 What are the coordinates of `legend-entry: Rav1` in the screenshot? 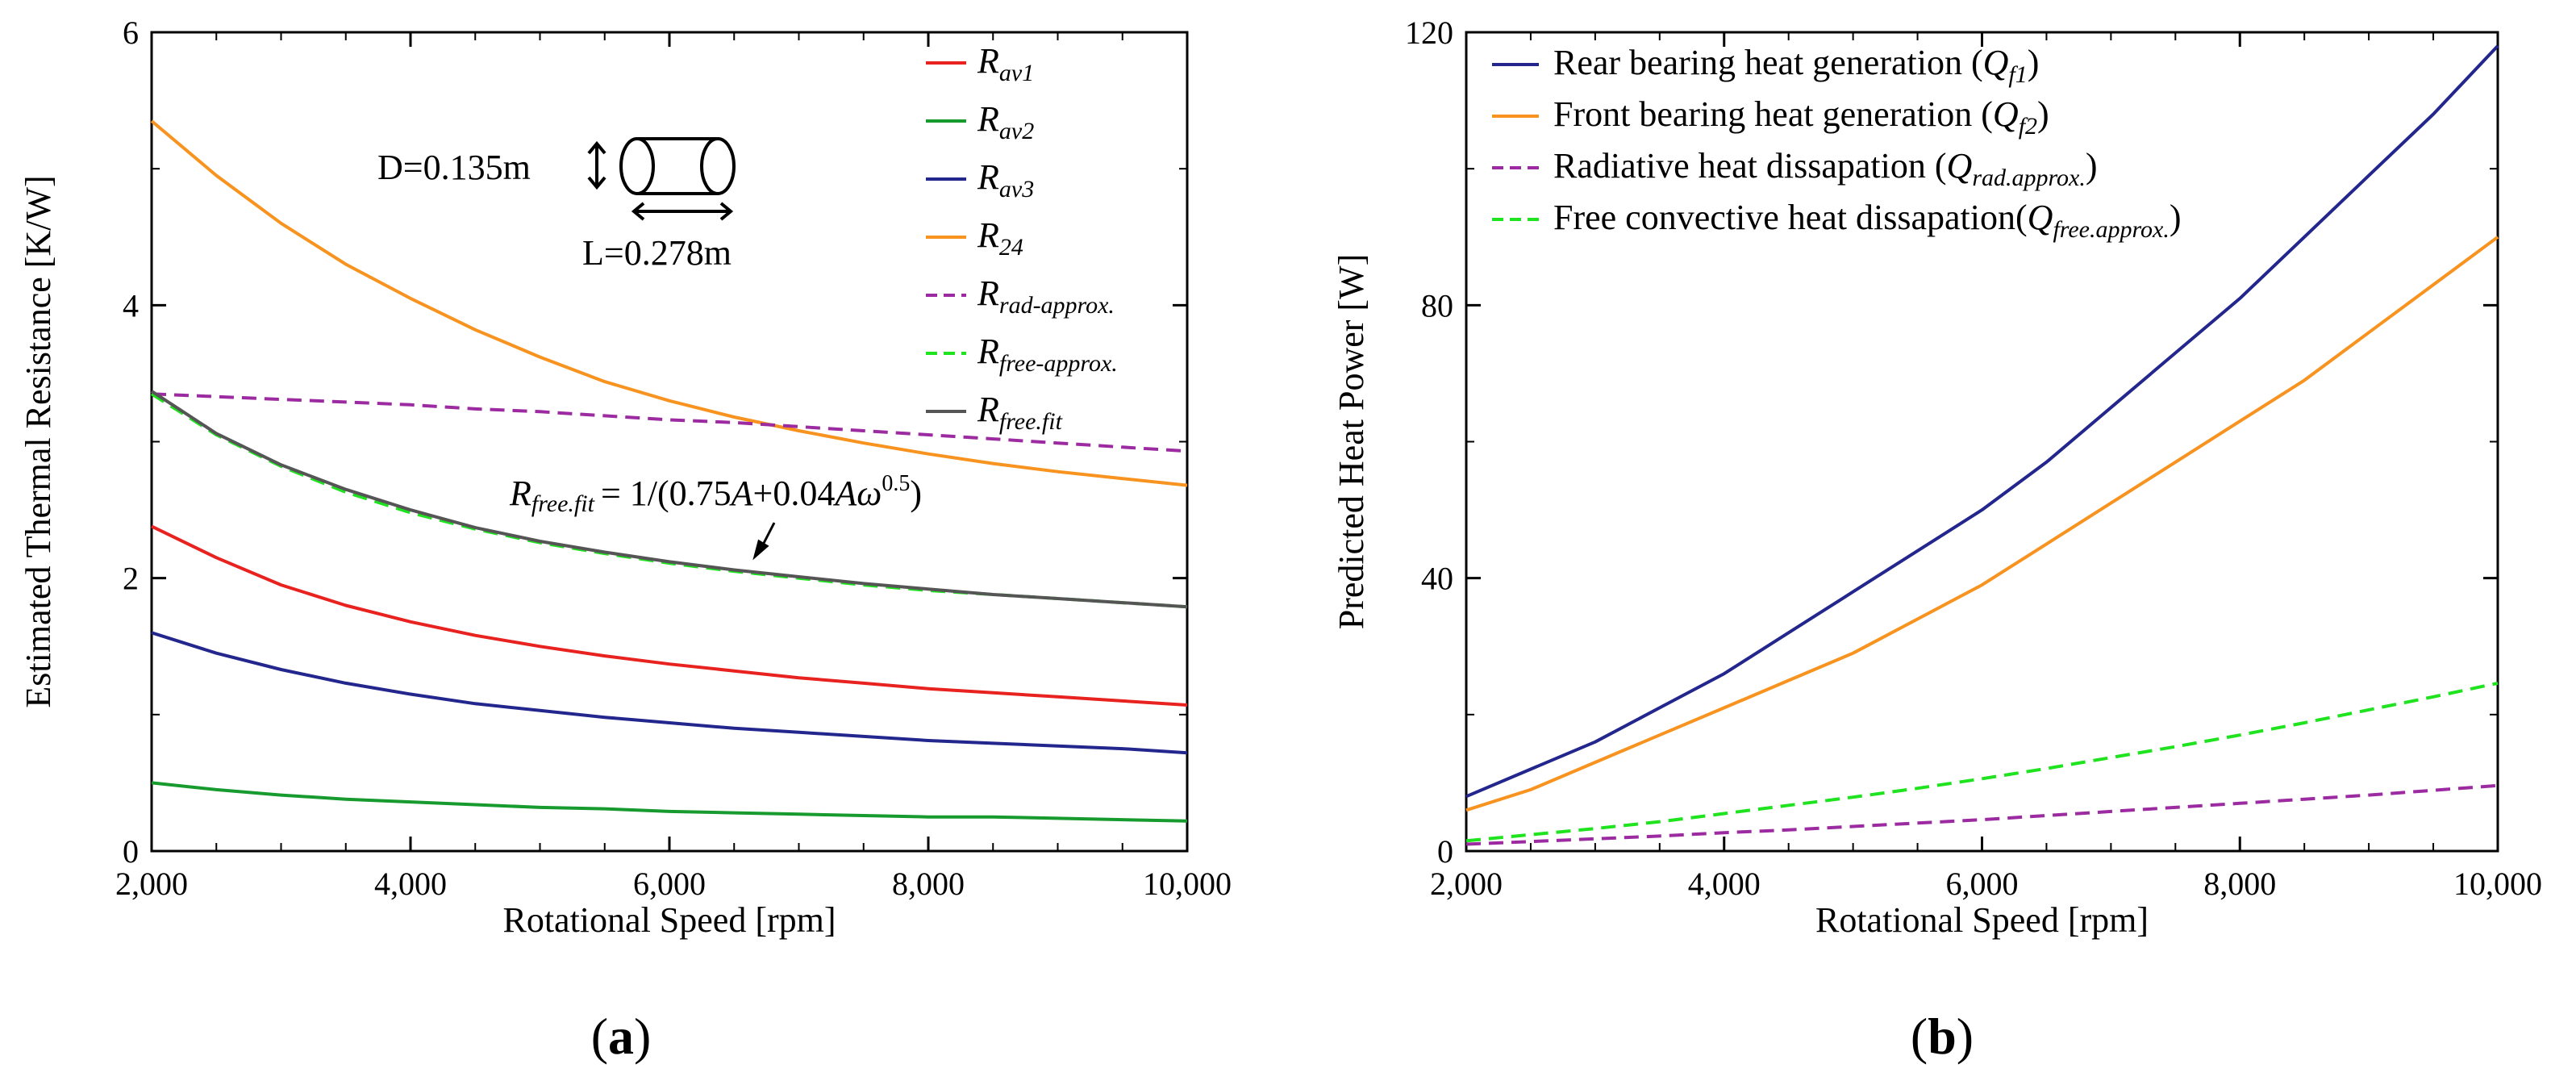 It's located at (1005, 64).